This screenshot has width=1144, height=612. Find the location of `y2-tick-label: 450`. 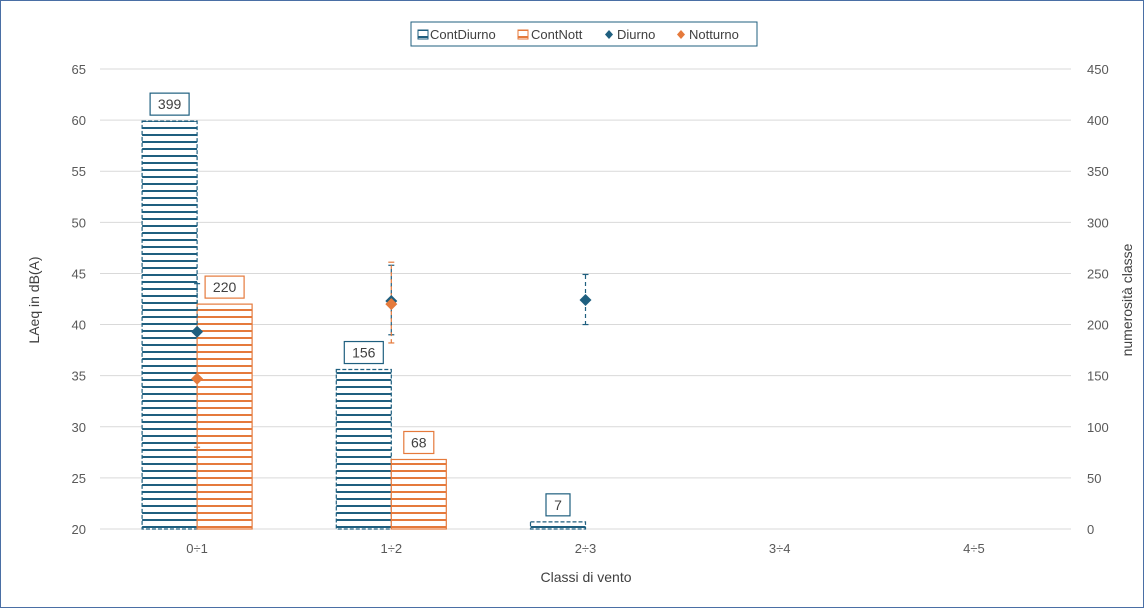

y2-tick-label: 450 is located at coordinates (1098, 69).